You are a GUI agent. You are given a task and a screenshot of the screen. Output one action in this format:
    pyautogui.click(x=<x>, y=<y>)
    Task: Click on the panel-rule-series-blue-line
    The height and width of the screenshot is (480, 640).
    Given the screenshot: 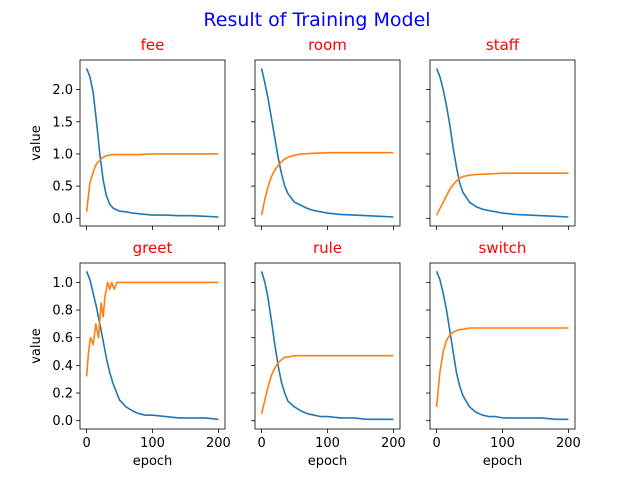 What is the action you would take?
    pyautogui.click(x=327, y=346)
    